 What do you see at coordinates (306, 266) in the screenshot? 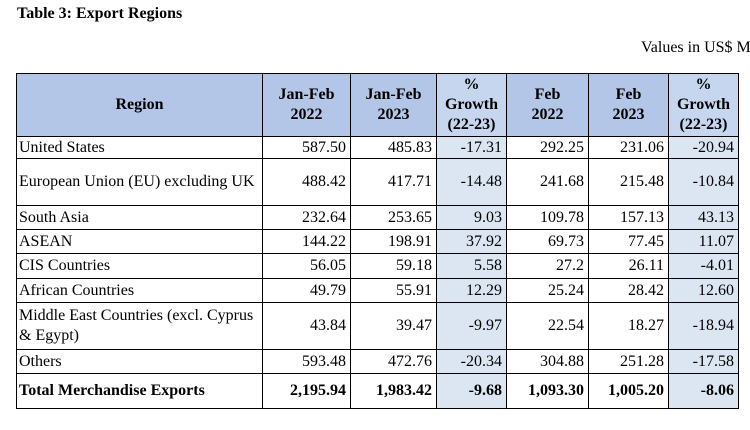
I see `janfeb-2022-cell: 56.05` at bounding box center [306, 266].